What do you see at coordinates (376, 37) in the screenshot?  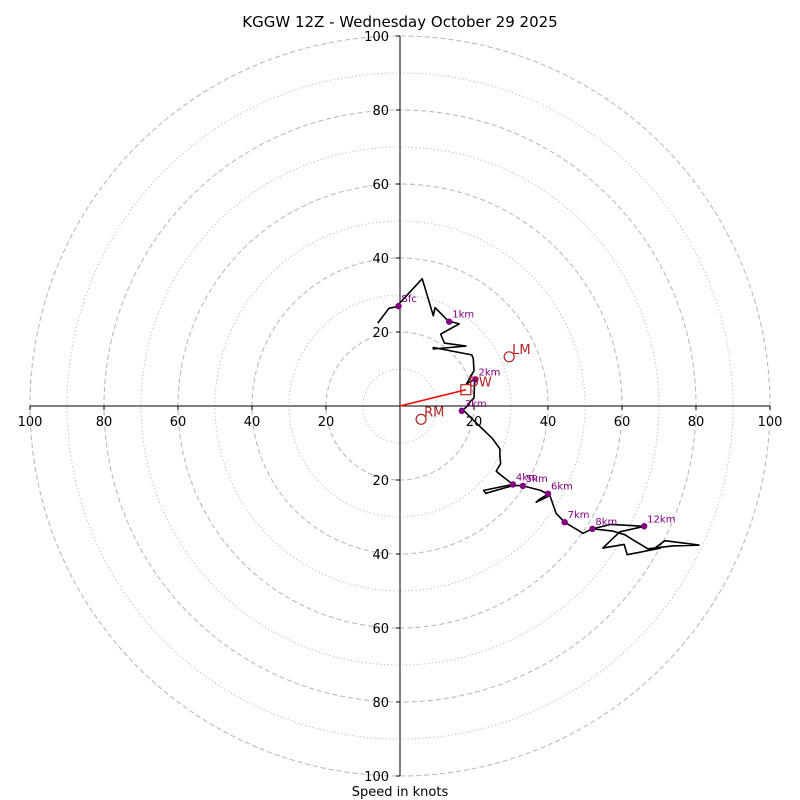 I see `y-tick-label-top: 100` at bounding box center [376, 37].